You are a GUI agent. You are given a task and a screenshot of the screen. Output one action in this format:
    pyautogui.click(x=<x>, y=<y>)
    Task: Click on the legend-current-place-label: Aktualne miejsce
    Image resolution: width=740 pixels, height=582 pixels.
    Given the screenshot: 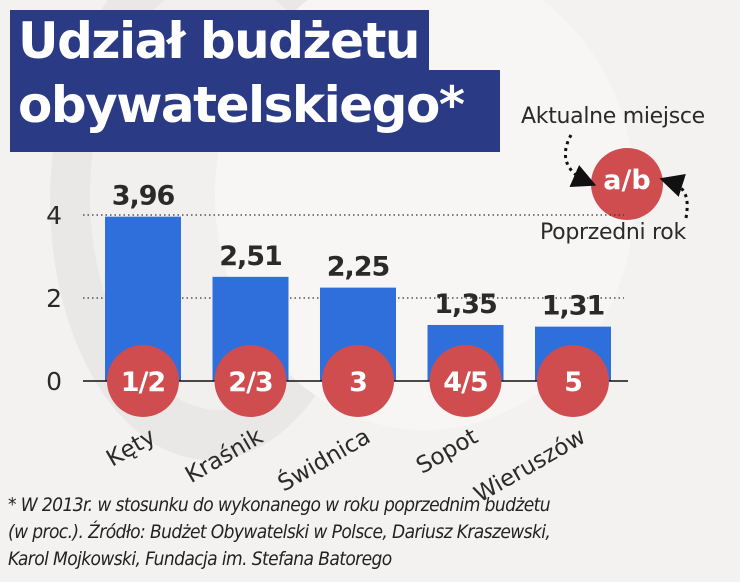 What is the action you would take?
    pyautogui.click(x=613, y=116)
    